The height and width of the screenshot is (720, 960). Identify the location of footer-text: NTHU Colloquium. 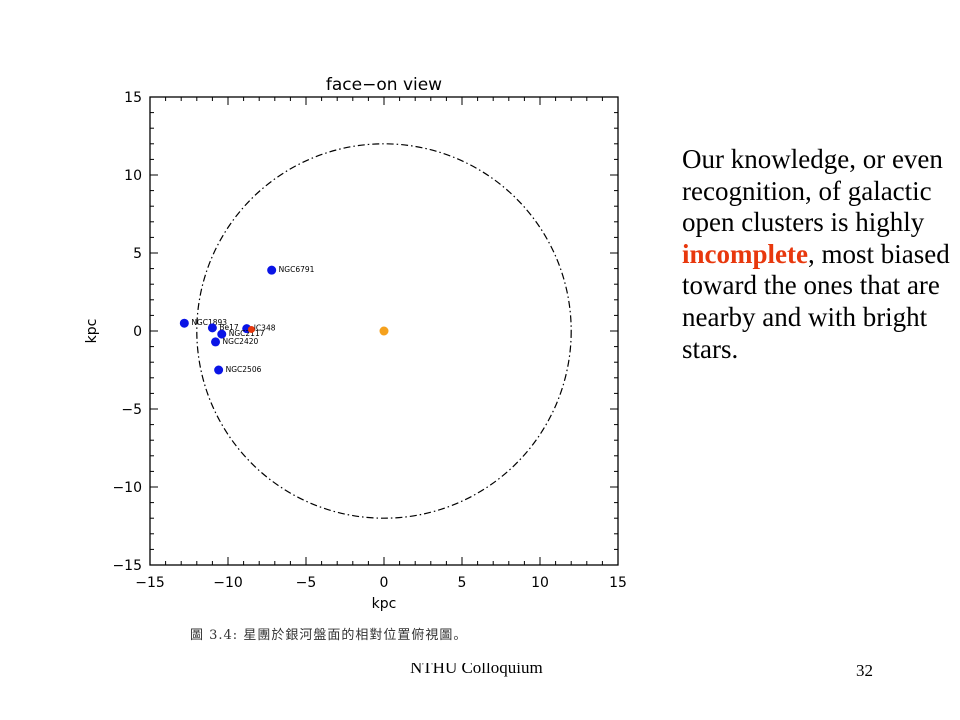
(490, 670).